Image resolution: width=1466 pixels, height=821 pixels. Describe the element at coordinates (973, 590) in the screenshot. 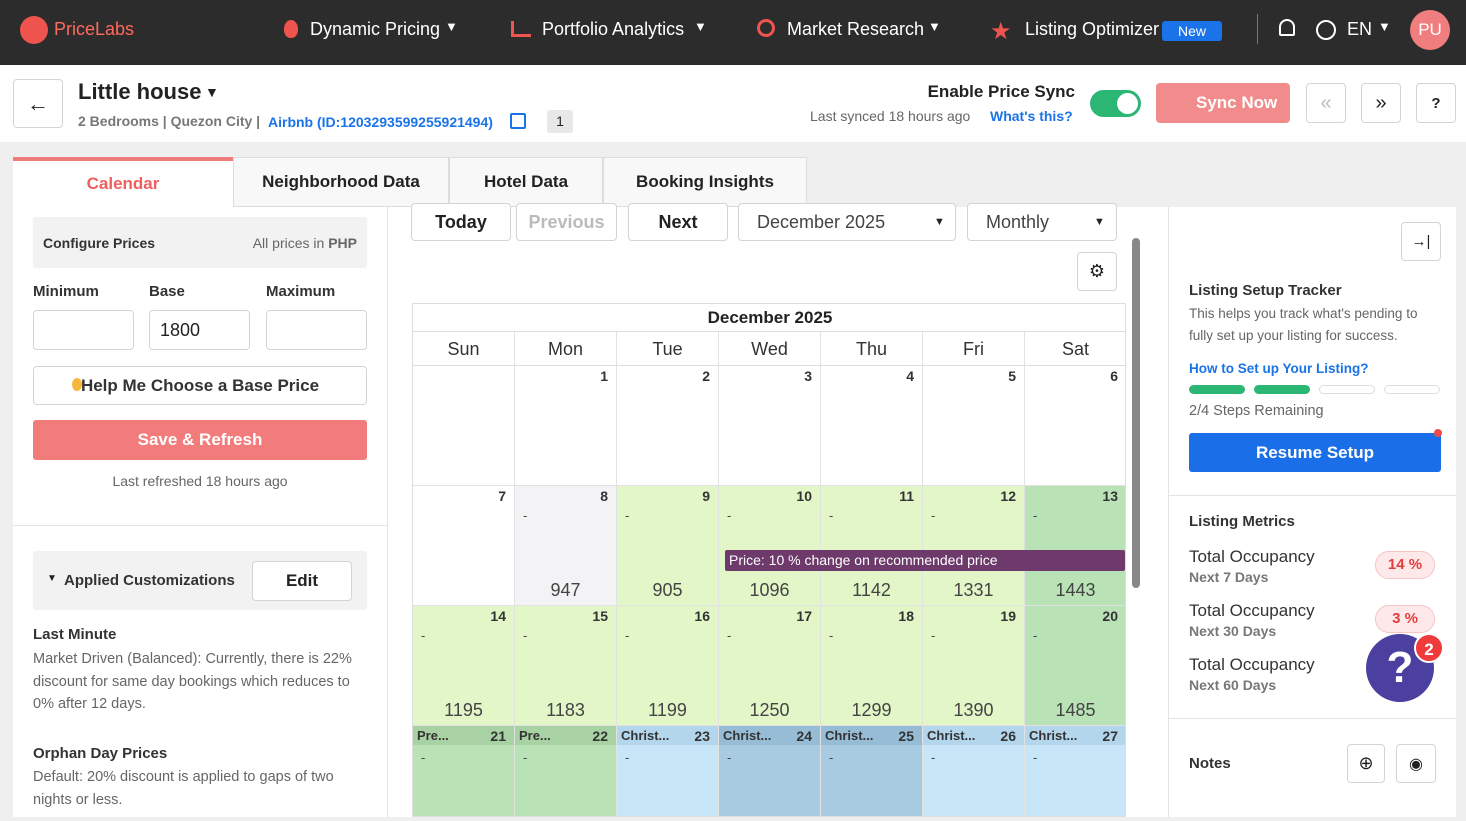

I see `price: 1331` at that location.